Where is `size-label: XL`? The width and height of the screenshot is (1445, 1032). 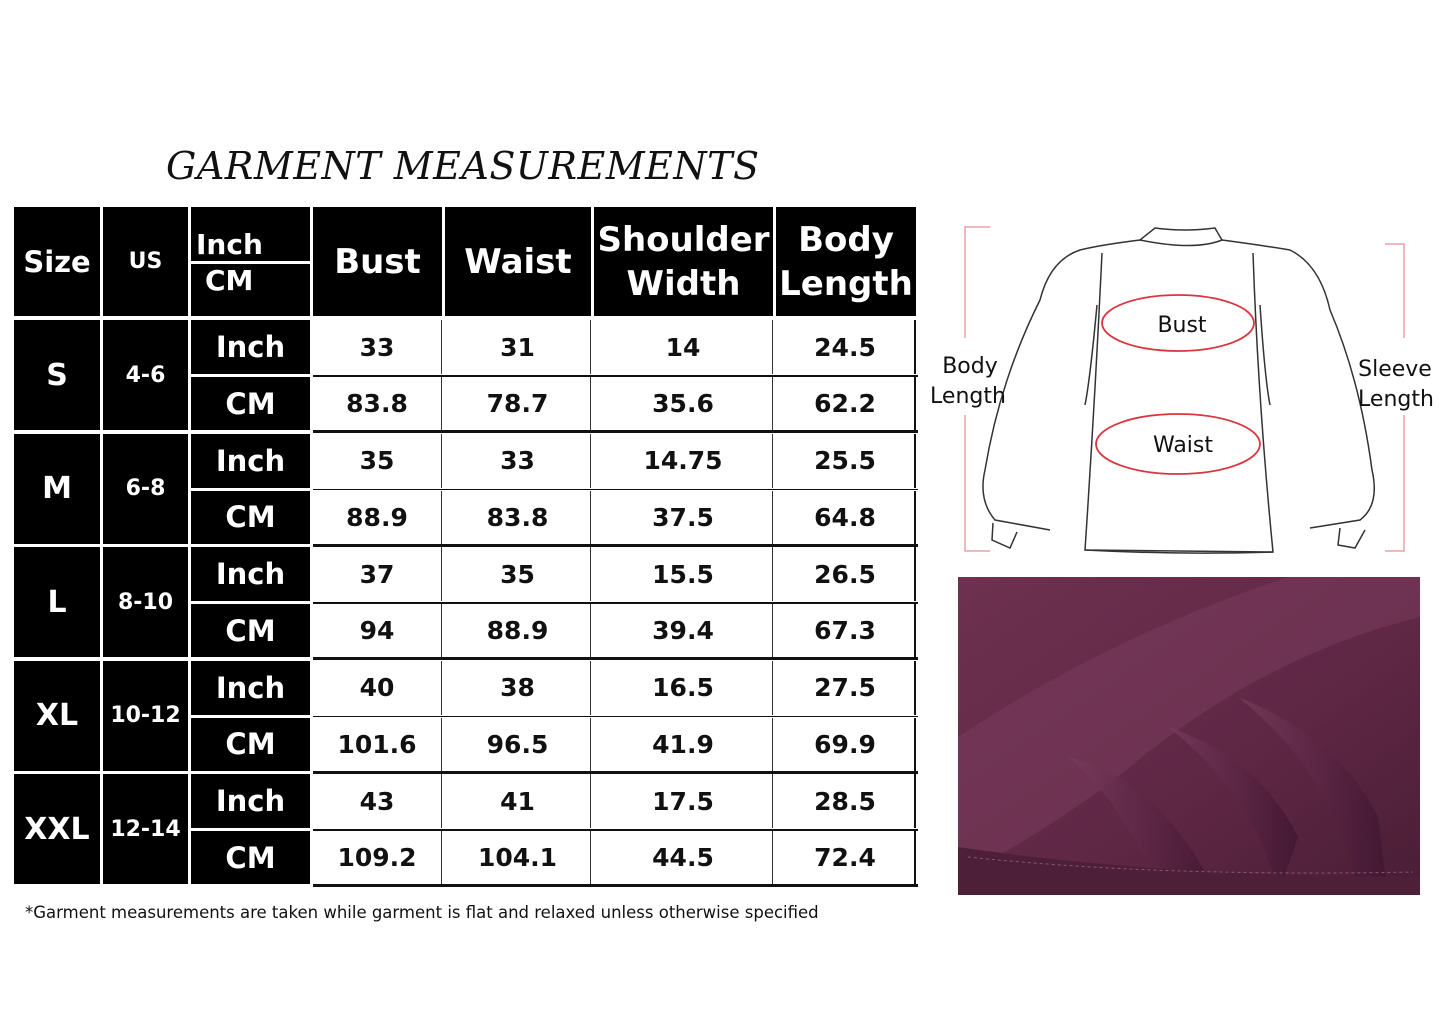
size-label: XL is located at coordinates (57, 715).